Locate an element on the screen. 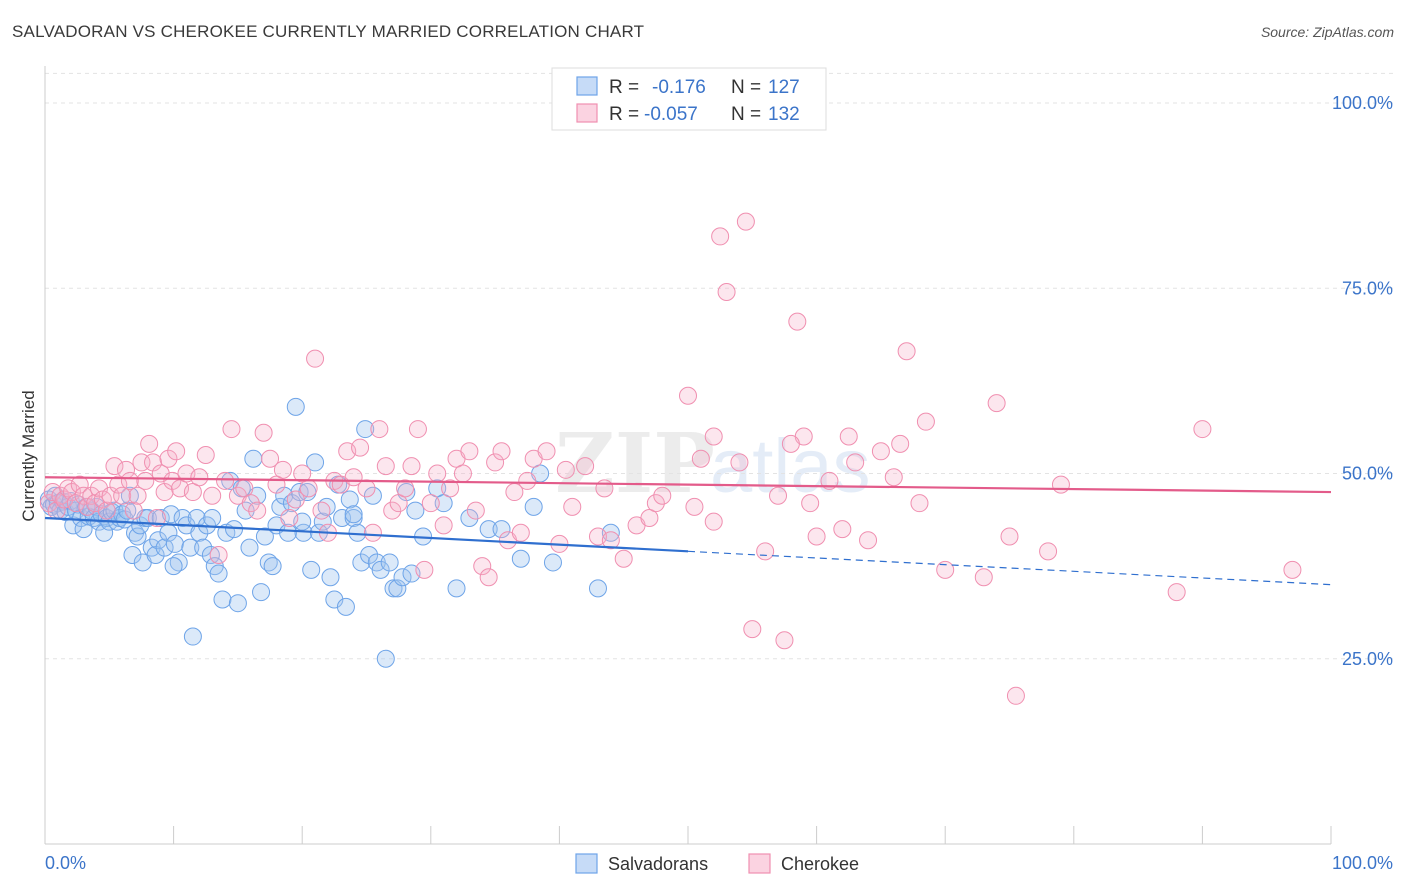 The image size is (1406, 892). series-legend: Salvadorans Cherokee is located at coordinates (717, 863).